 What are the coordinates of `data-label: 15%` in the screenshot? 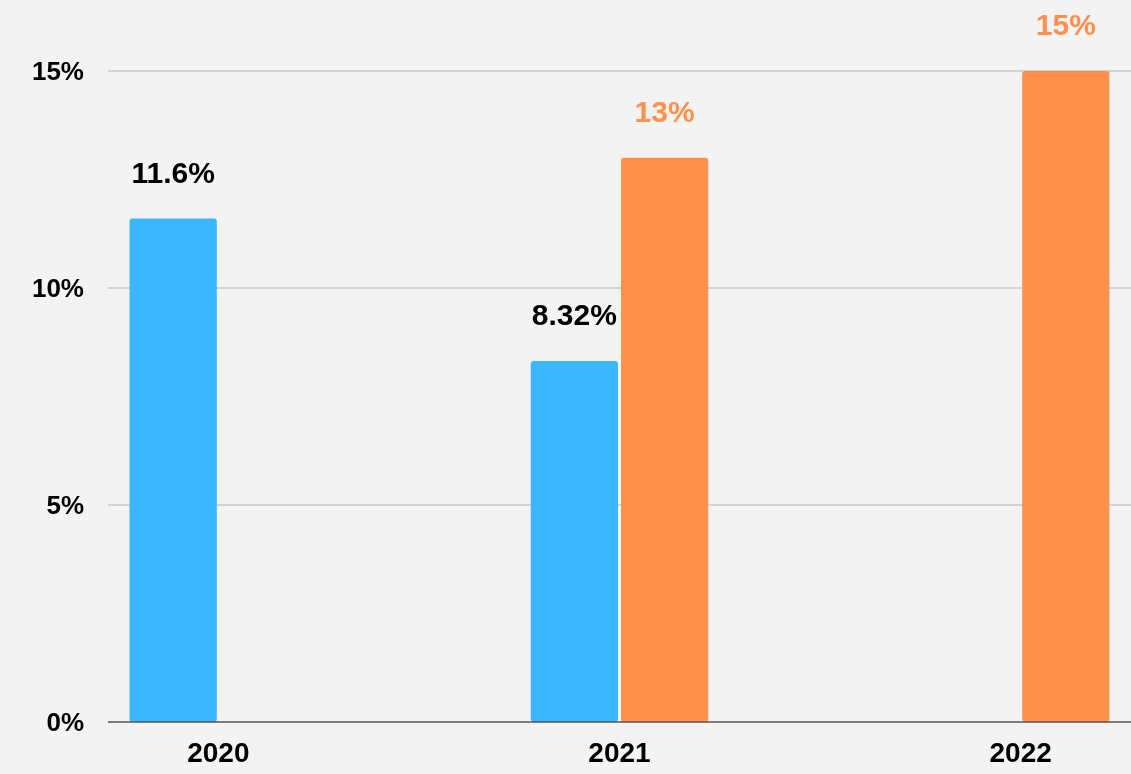 It's located at (1065, 24).